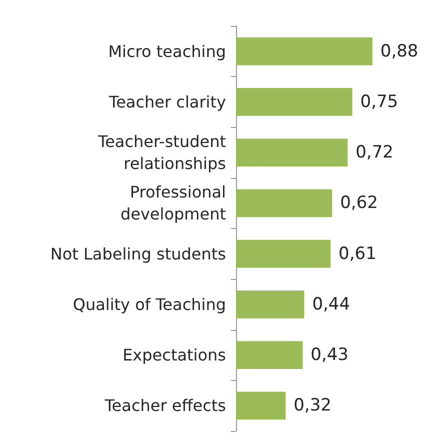 This screenshot has height=445, width=447. Describe the element at coordinates (149, 304) in the screenshot. I see `y-tick-label: Quality of Teaching` at that location.